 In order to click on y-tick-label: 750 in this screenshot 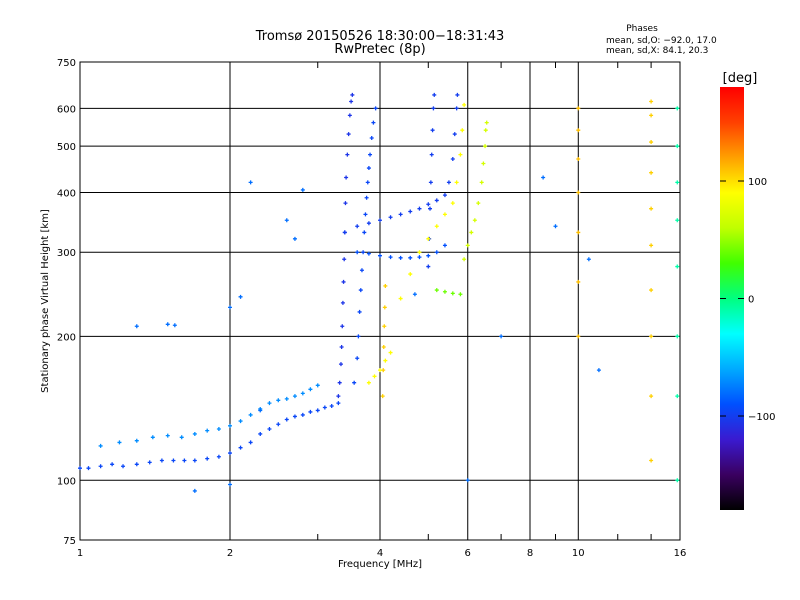, I will do `click(66, 63)`.